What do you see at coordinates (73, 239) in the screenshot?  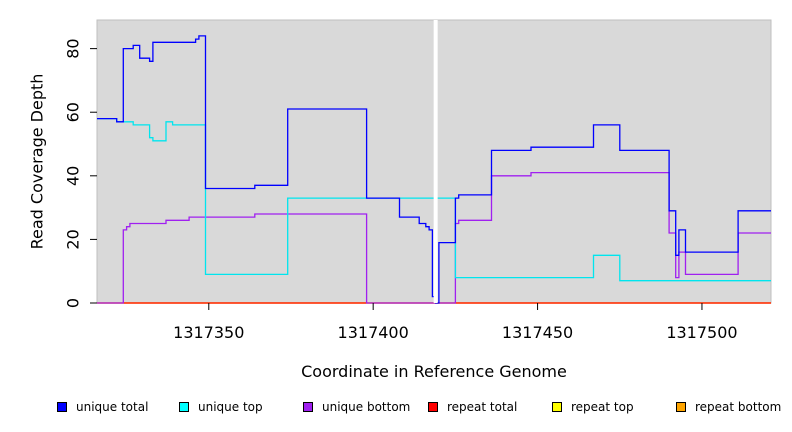 I see `y-tick-label: 20` at bounding box center [73, 239].